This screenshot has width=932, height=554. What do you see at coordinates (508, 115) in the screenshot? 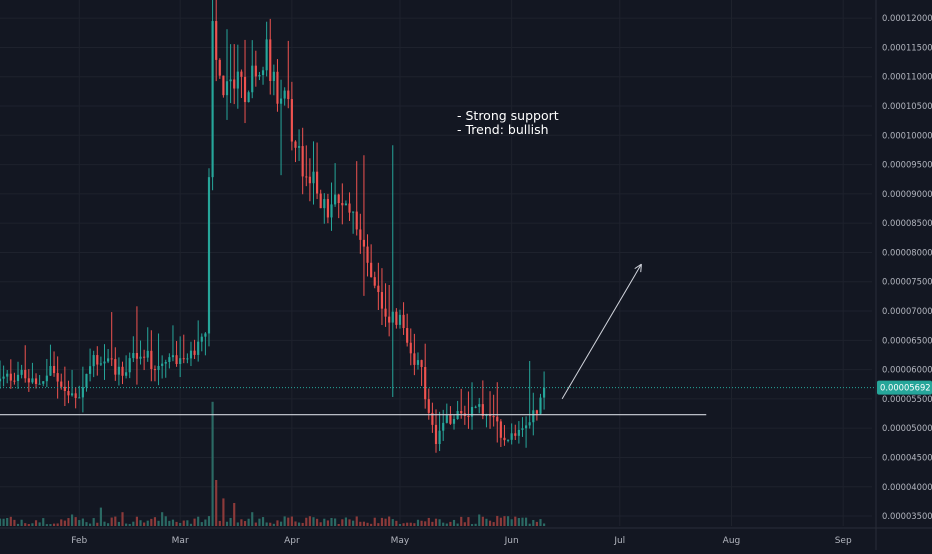
I see `annotation-line-1: - Strong support` at bounding box center [508, 115].